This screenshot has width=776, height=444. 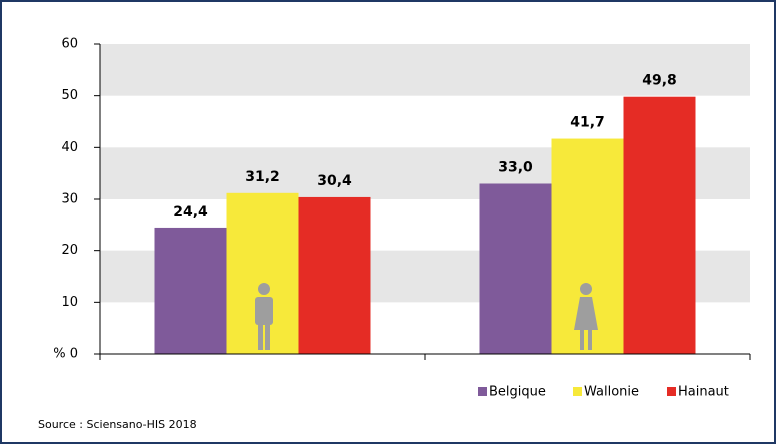 What do you see at coordinates (587, 123) in the screenshot?
I see `value-label: 41,7` at bounding box center [587, 123].